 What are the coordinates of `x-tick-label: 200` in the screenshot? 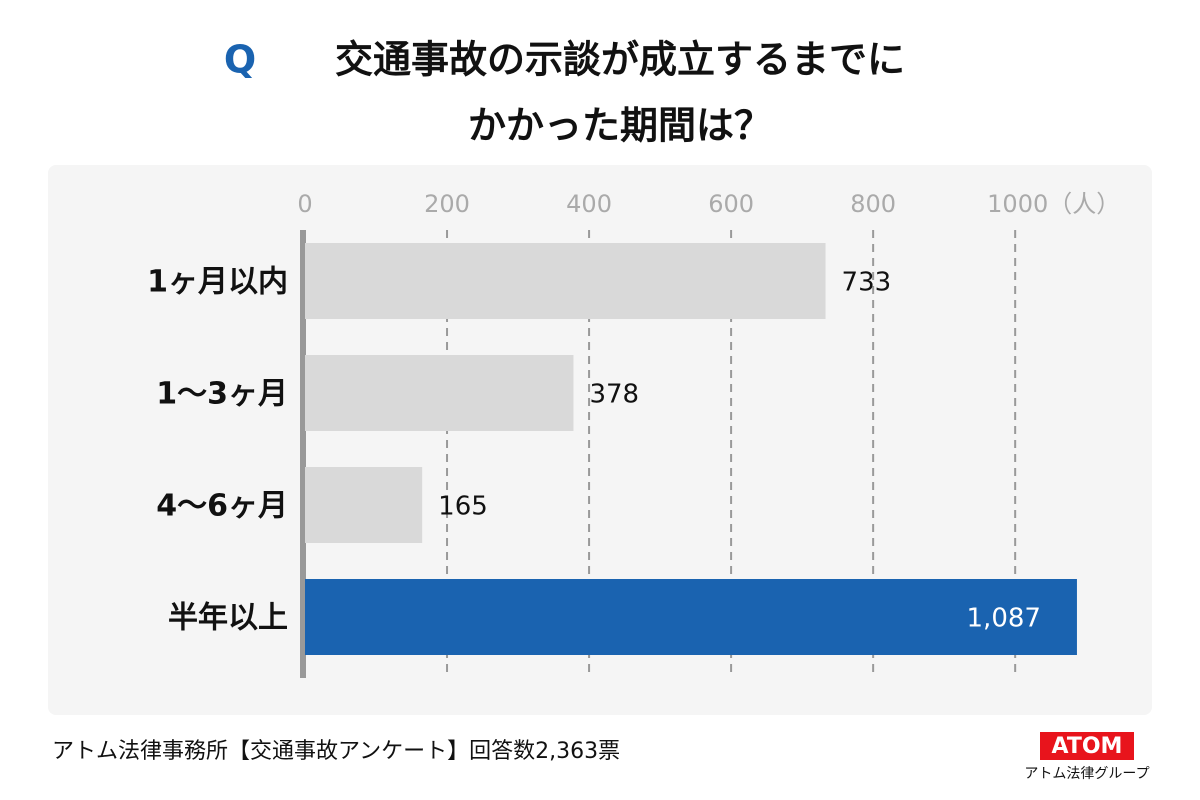 It's located at (447, 204).